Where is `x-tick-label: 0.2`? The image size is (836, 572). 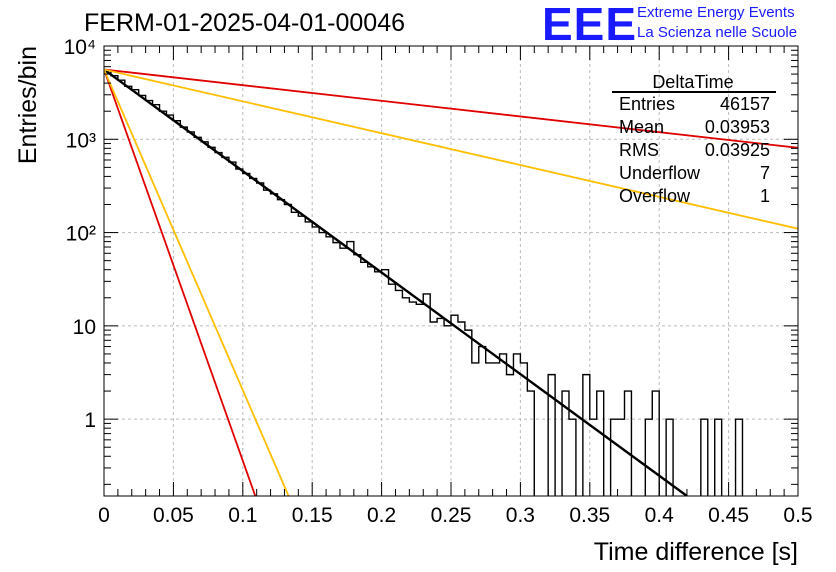
x-tick-label: 0.2 is located at coordinates (381, 515).